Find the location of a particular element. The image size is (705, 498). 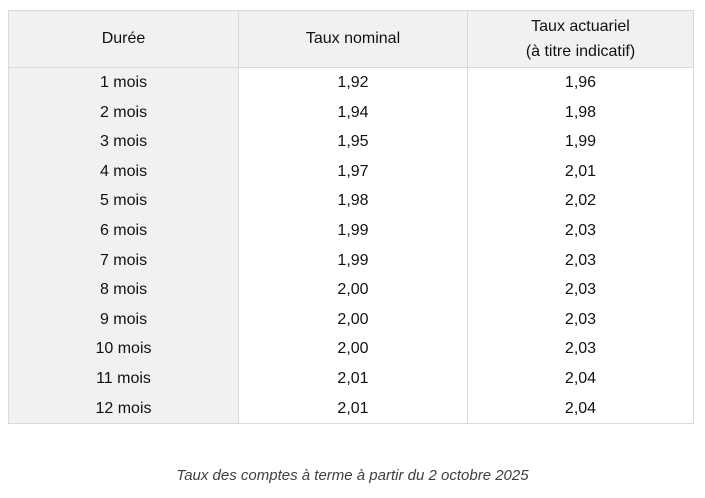

taux-nominal-cell: 1,92 is located at coordinates (353, 82).